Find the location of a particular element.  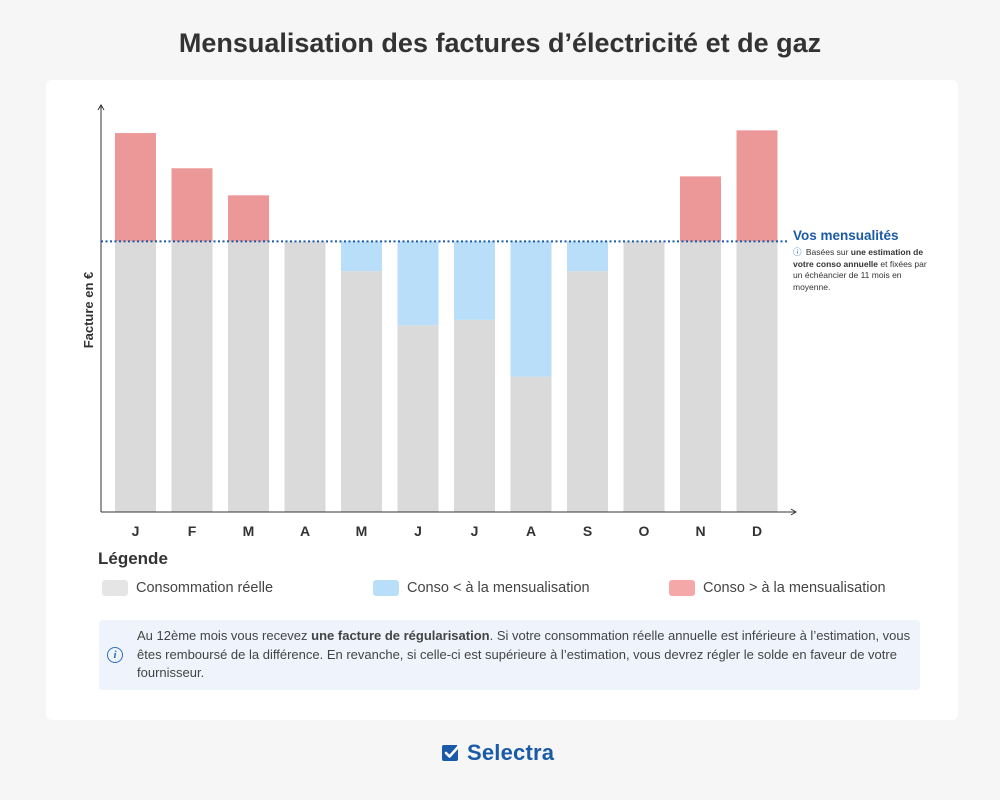

info-text-bold: une facture de régularisation is located at coordinates (400, 635).